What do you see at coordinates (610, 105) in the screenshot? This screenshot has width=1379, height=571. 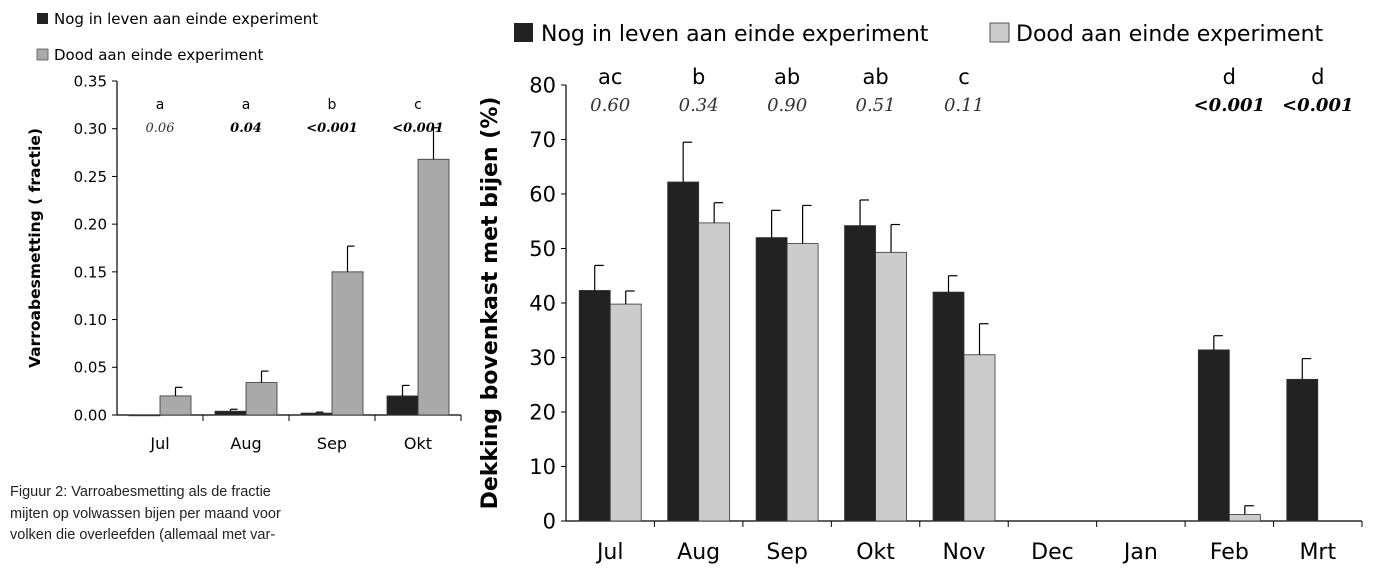 I see `p-value-label: 0.60` at bounding box center [610, 105].